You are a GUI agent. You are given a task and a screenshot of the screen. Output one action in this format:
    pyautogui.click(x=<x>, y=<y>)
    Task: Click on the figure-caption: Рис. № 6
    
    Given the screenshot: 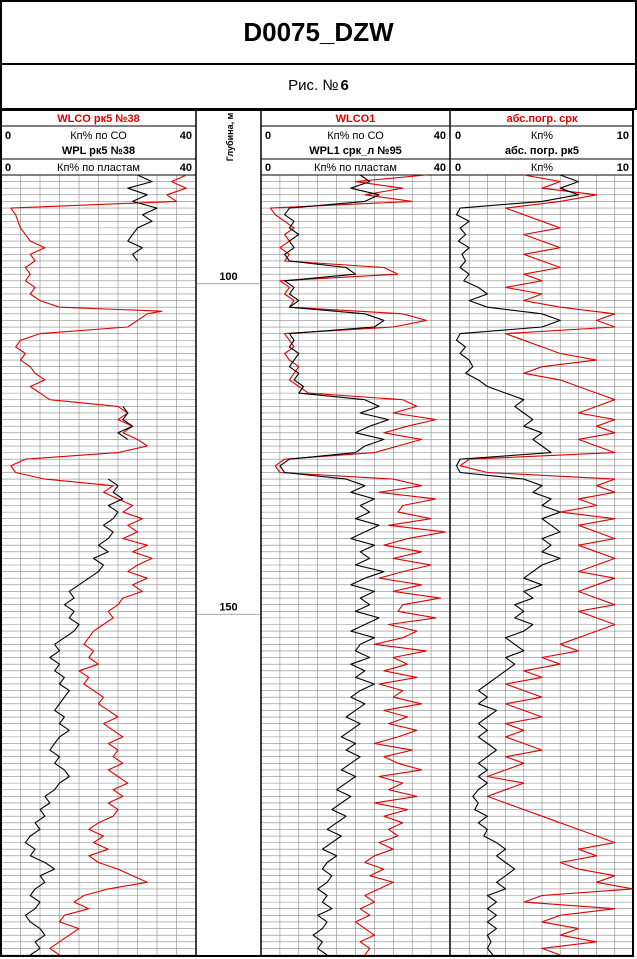 What is the action you would take?
    pyautogui.click(x=318, y=86)
    